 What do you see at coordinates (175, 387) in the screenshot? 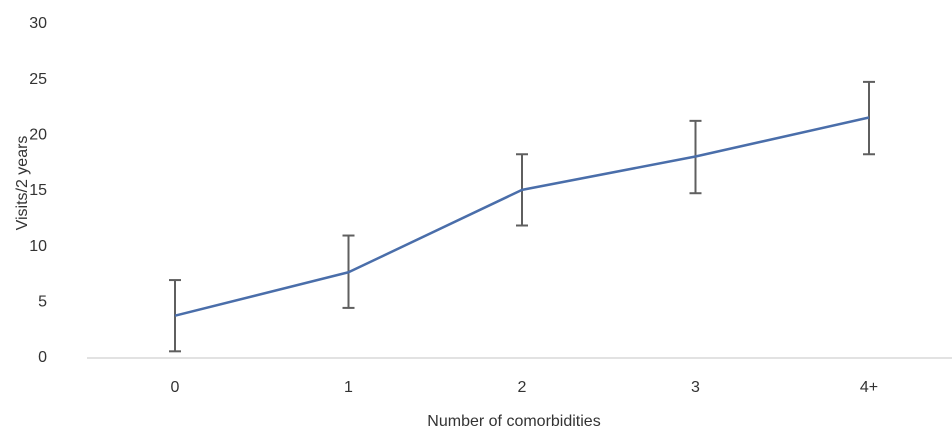
I see `x-tick-label: 0` at bounding box center [175, 387].